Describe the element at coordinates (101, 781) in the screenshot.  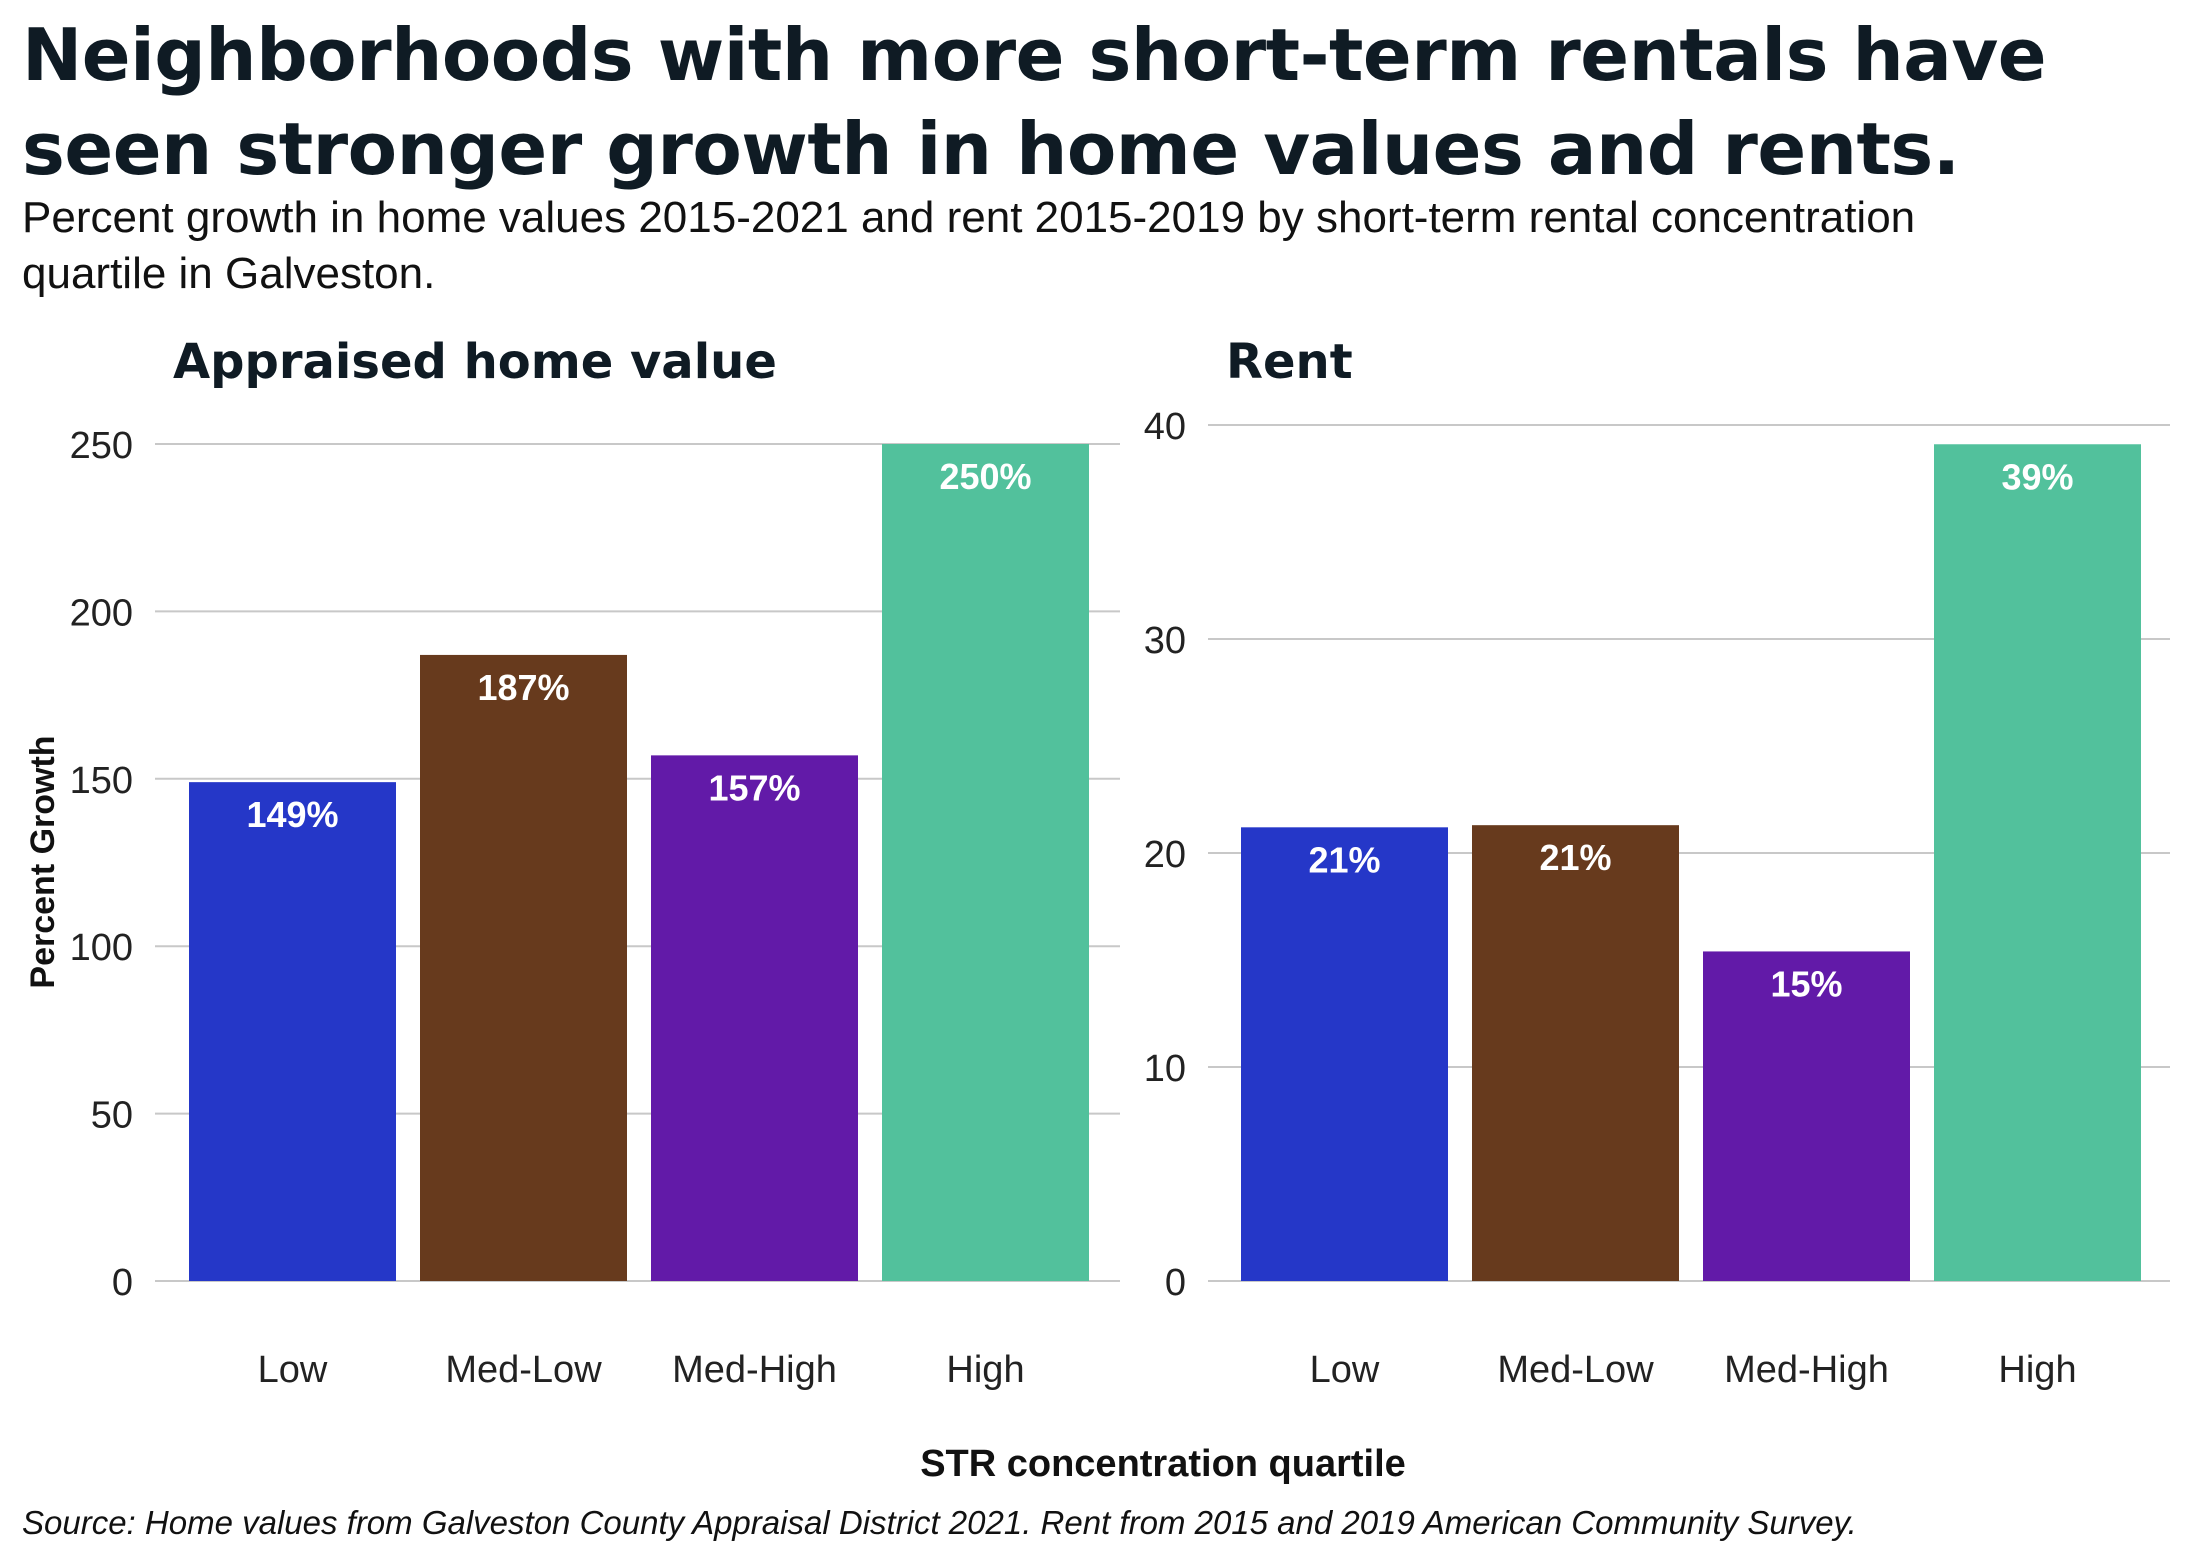
I see `y-tick-label: 150` at that location.